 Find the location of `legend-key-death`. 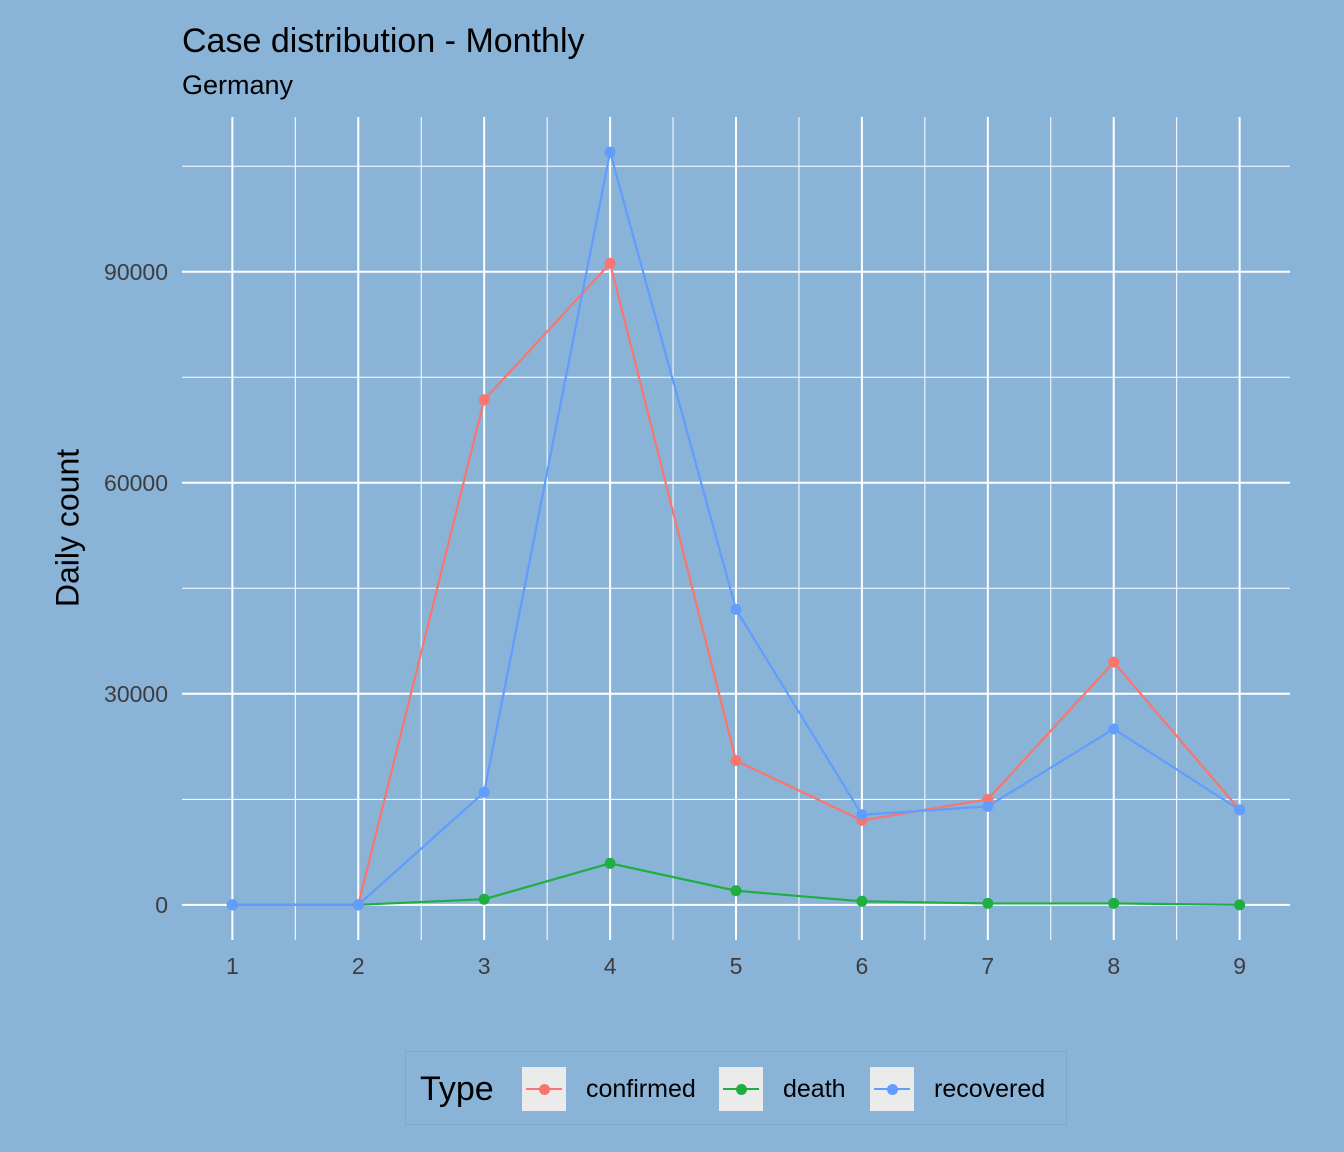

legend-key-death is located at coordinates (741, 1089).